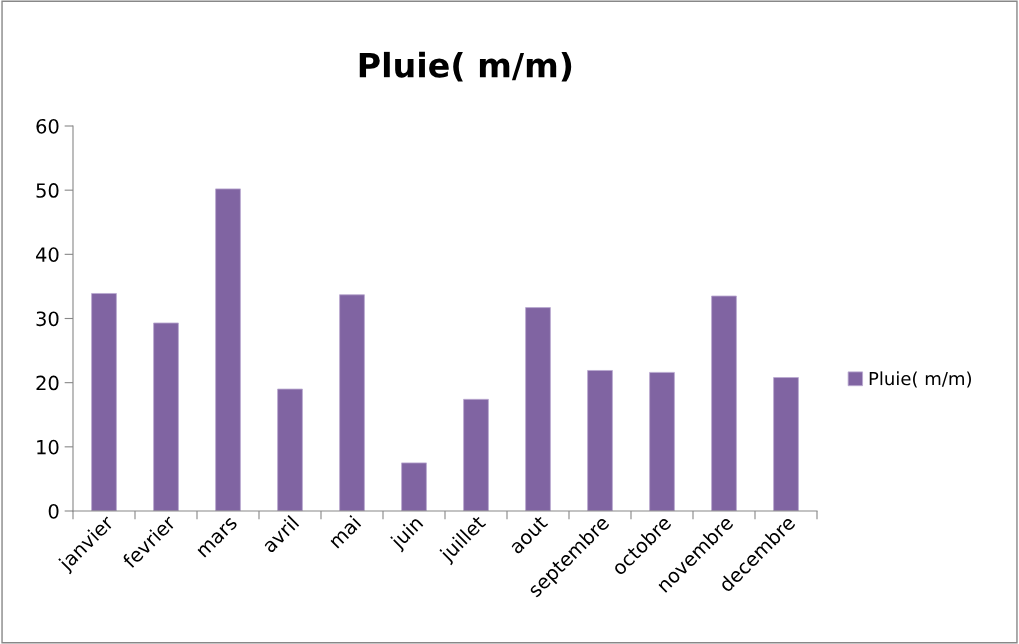 This screenshot has height=644, width=1019. What do you see at coordinates (47, 126) in the screenshot?
I see `y-tick-label: 60` at bounding box center [47, 126].